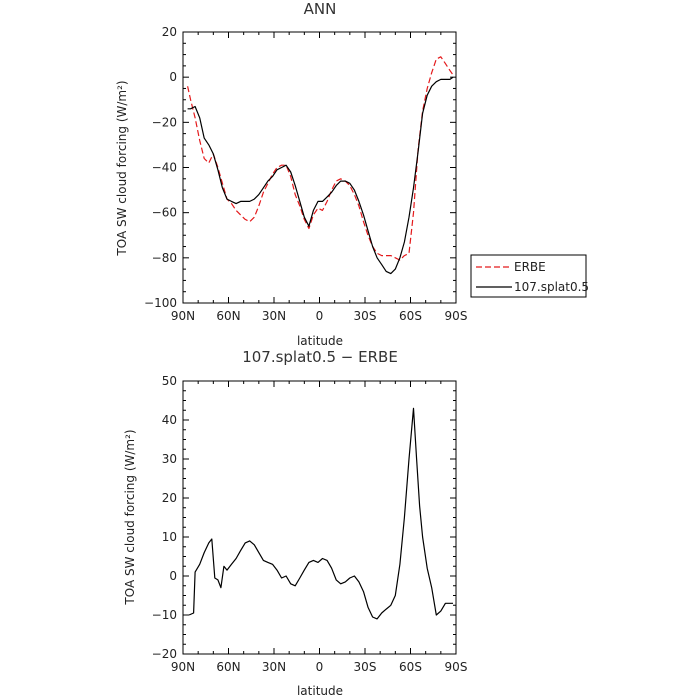 The width and height of the screenshot is (700, 700). I want to click on legend: ERBE 107.splat0.5, so click(529, 276).